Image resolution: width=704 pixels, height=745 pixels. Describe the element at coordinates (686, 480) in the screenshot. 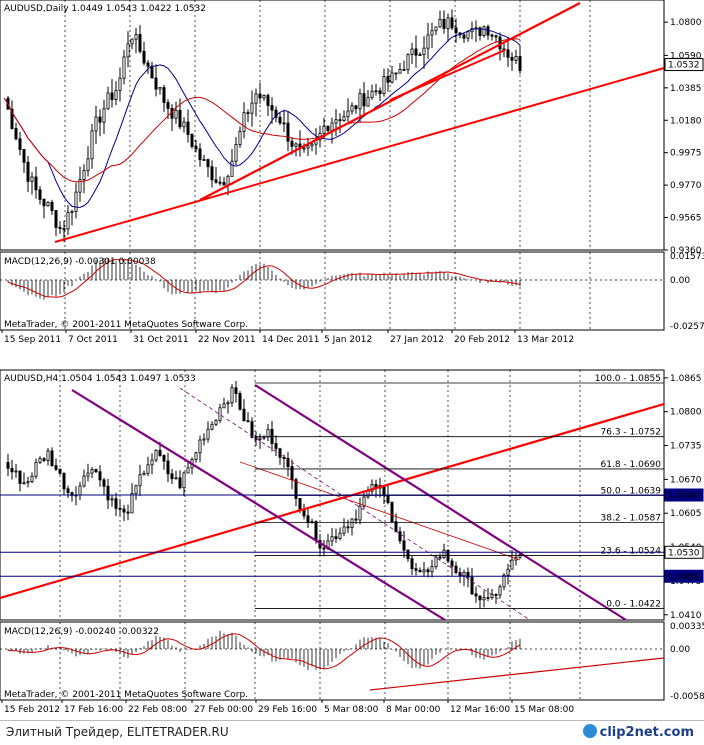

I see `y-tick-label: 1.0670` at that location.